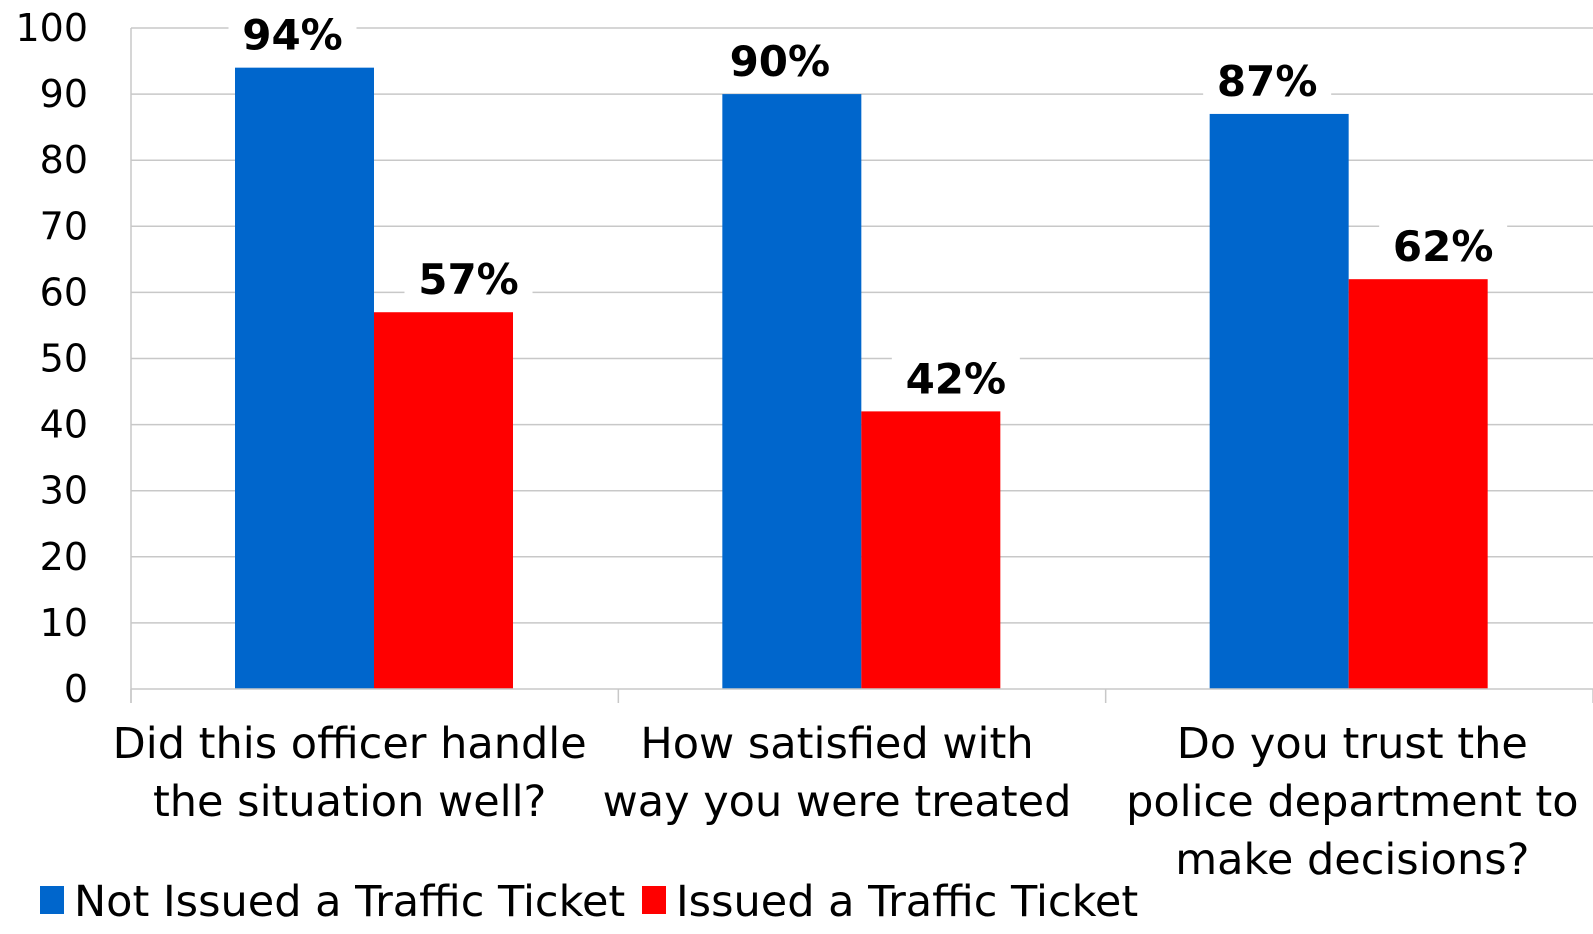 Image resolution: width=1593 pixels, height=934 pixels. Describe the element at coordinates (1352, 744) in the screenshot. I see `category-label: Do you trust the` at that location.